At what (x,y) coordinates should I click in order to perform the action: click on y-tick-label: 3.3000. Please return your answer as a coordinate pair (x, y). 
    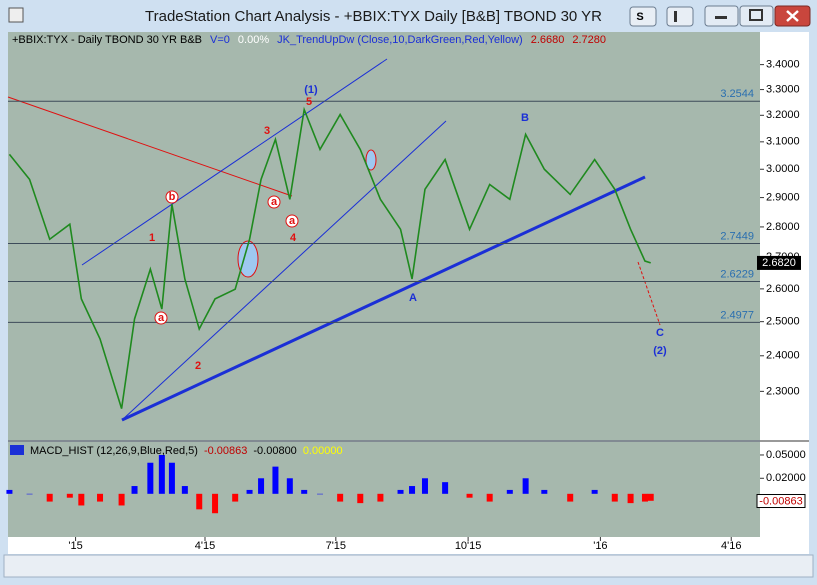
    Looking at the image, I should click on (783, 89).